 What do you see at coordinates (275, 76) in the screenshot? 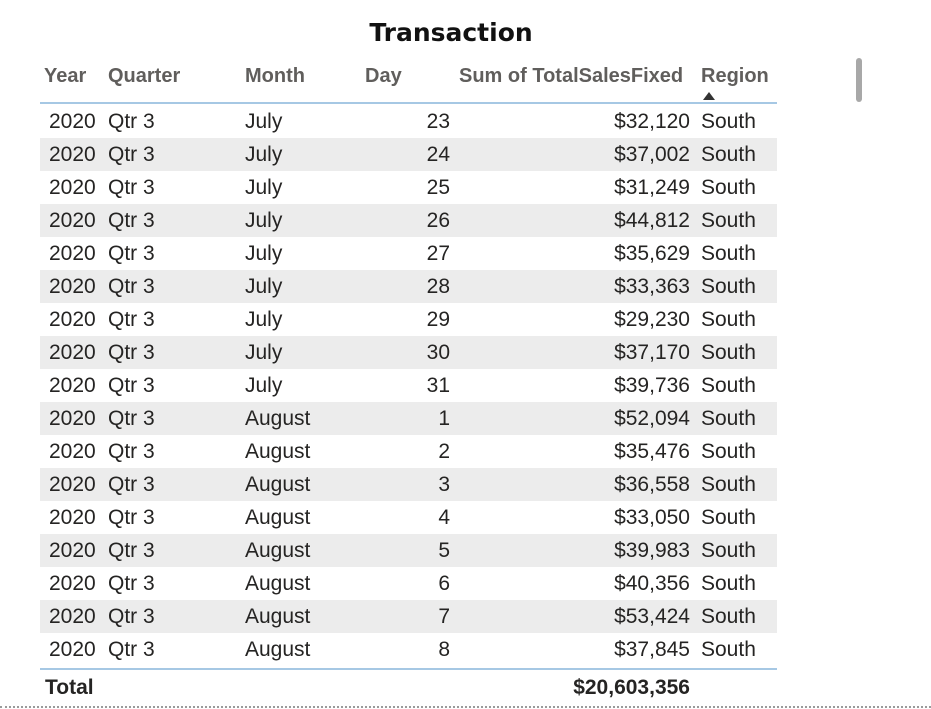
I see `column-header-month: Month` at bounding box center [275, 76].